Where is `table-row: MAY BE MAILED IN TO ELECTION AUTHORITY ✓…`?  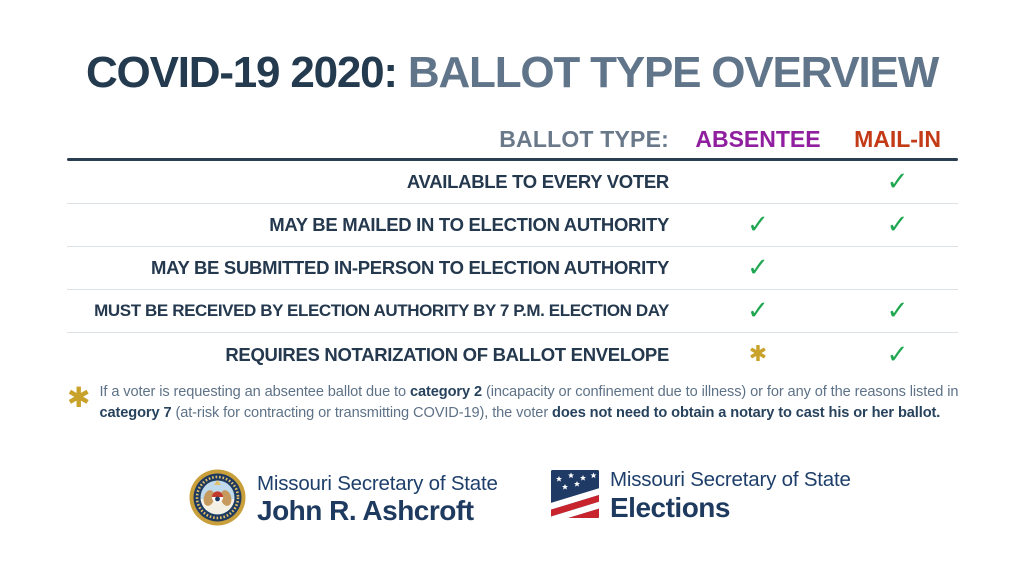
table-row: MAY BE MAILED IN TO ELECTION AUTHORITY ✓… is located at coordinates (512, 225).